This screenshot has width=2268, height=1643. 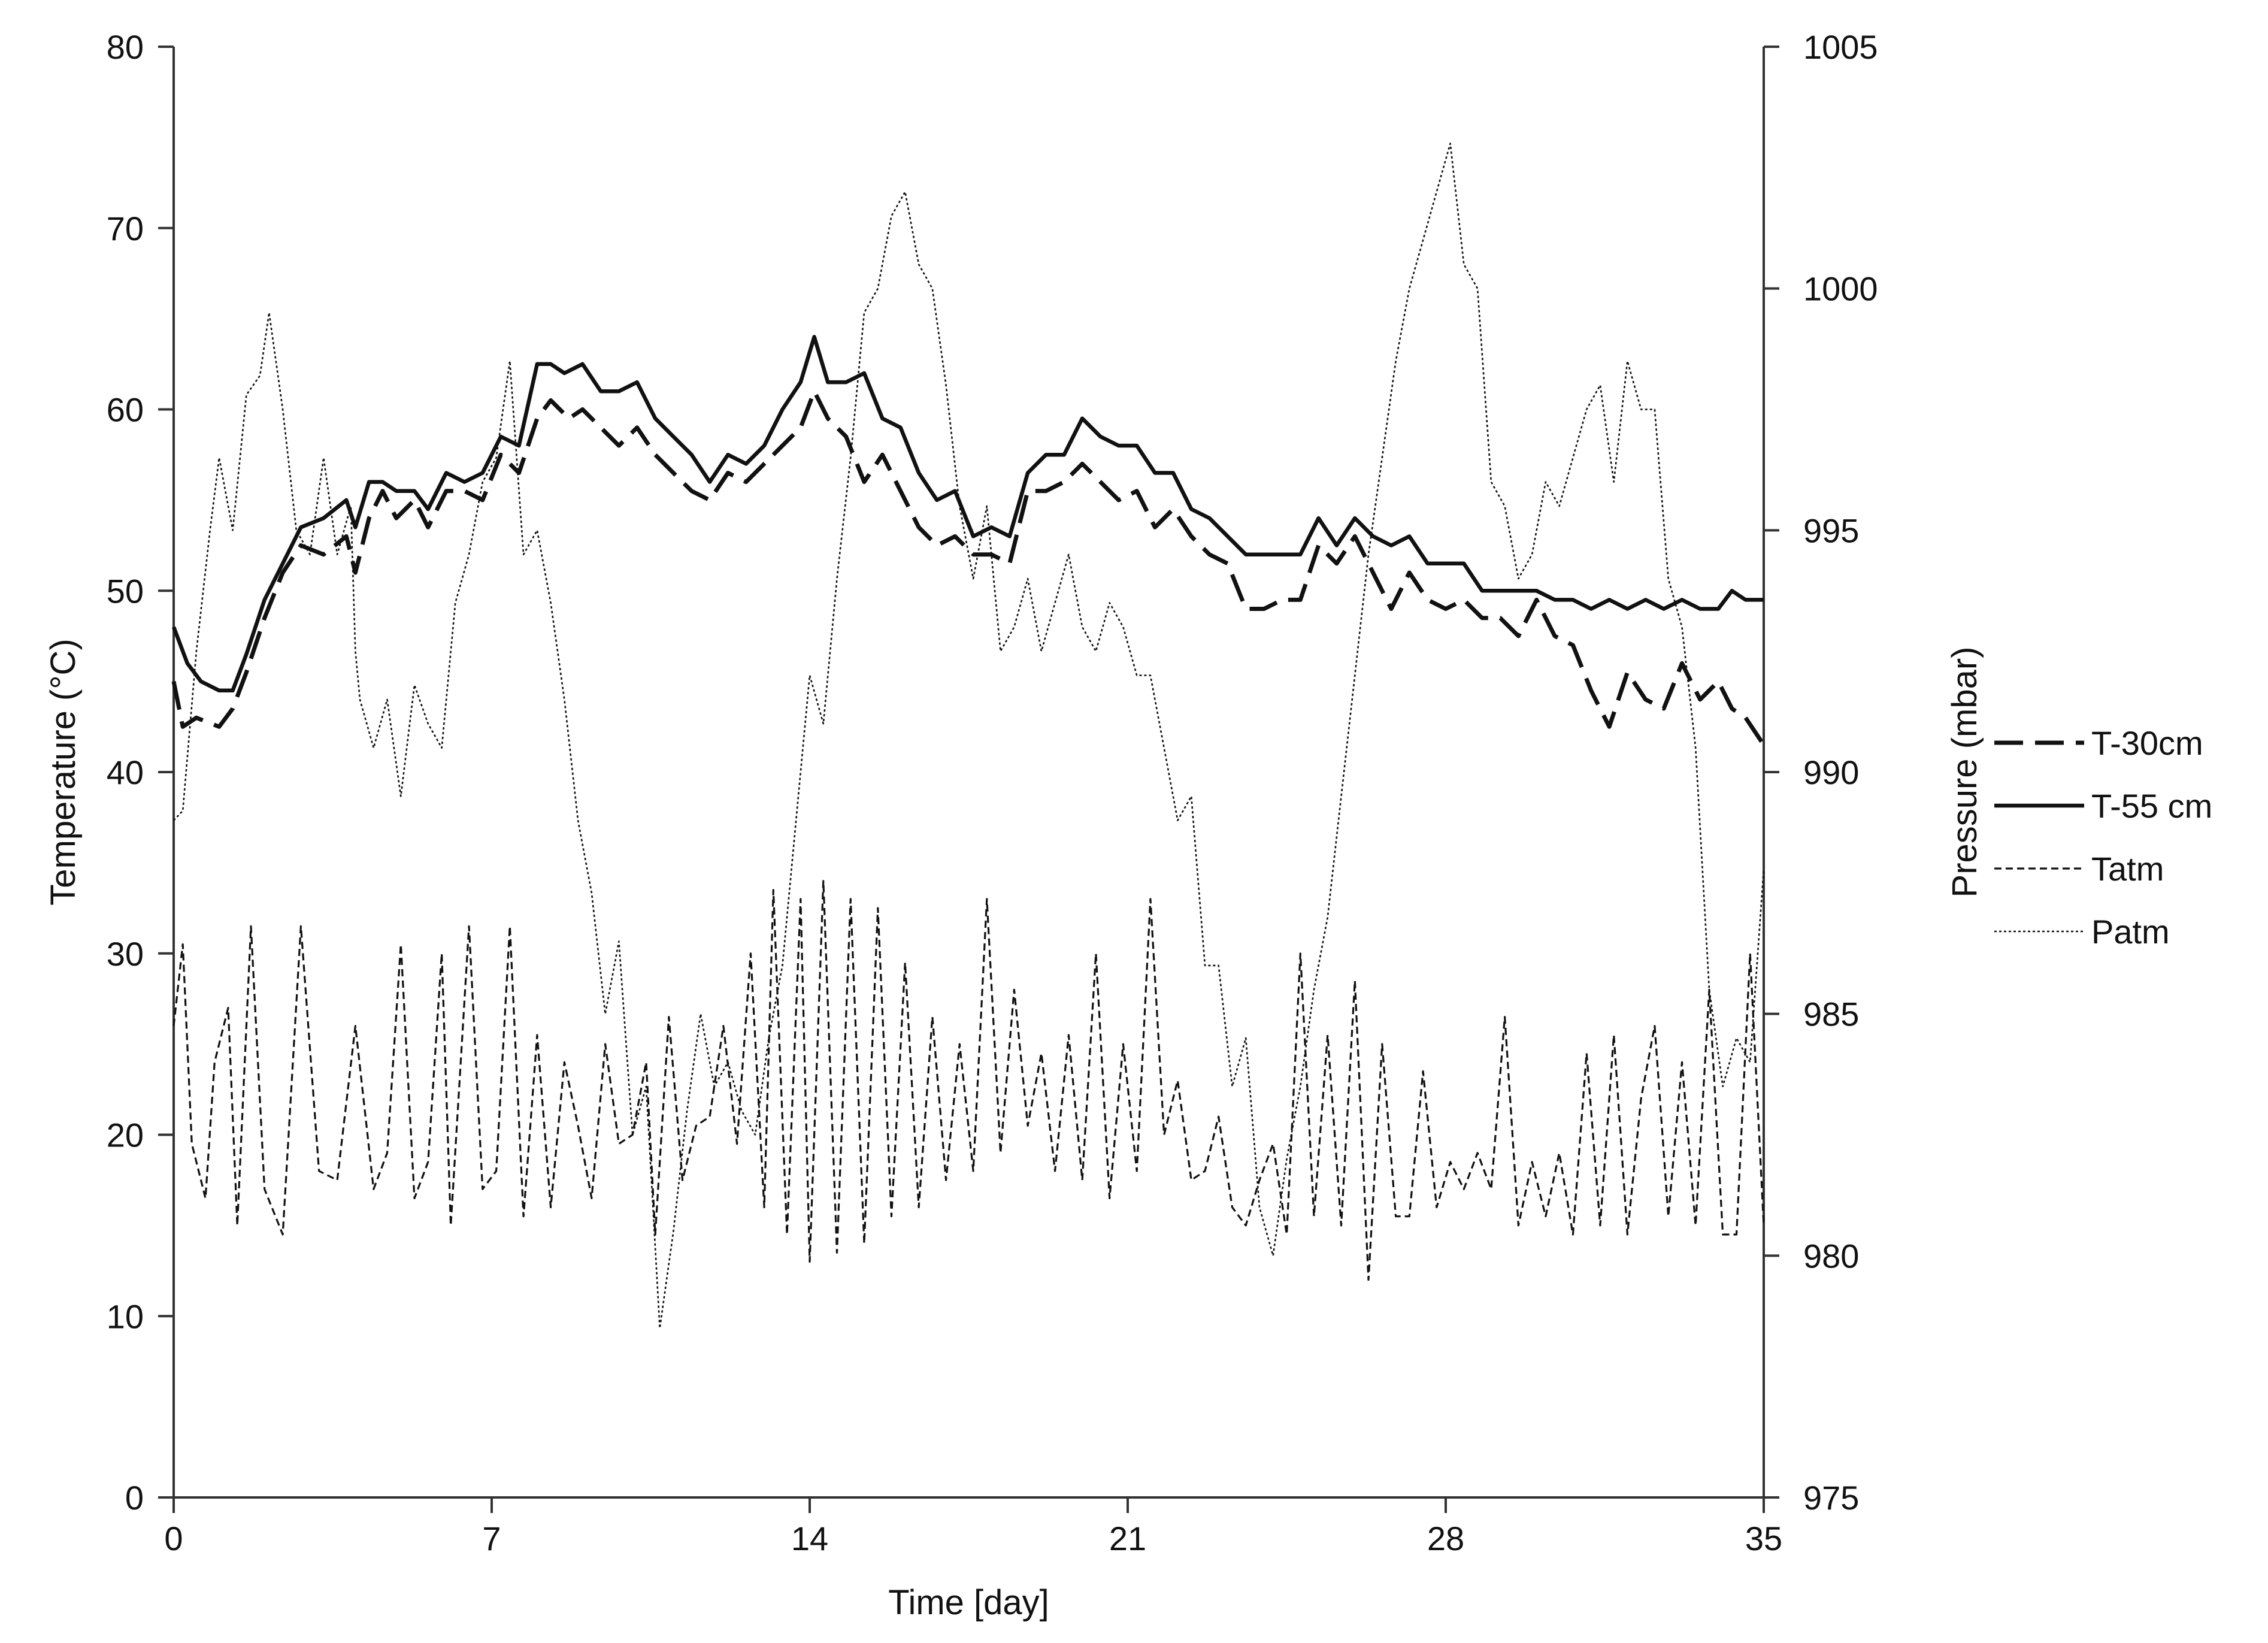 I want to click on y-tick-label-left: 50, so click(x=125, y=591).